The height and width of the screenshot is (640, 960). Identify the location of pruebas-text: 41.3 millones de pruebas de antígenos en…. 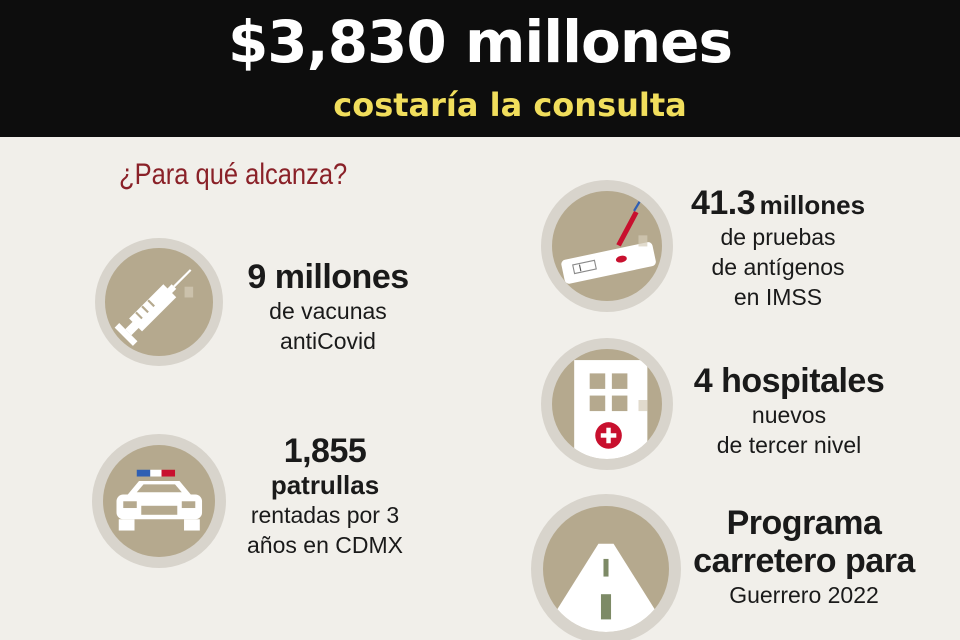
(778, 248).